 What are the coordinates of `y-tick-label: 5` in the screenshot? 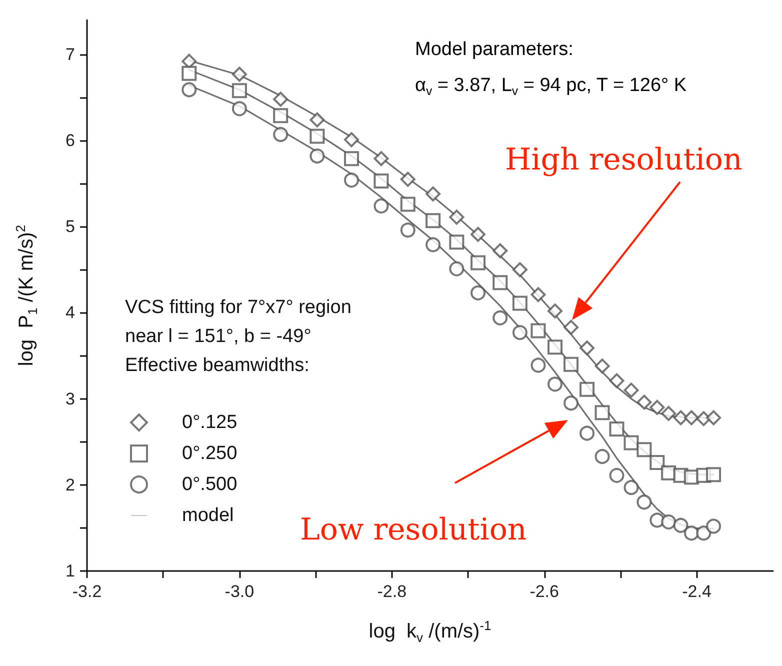 It's located at (70, 226).